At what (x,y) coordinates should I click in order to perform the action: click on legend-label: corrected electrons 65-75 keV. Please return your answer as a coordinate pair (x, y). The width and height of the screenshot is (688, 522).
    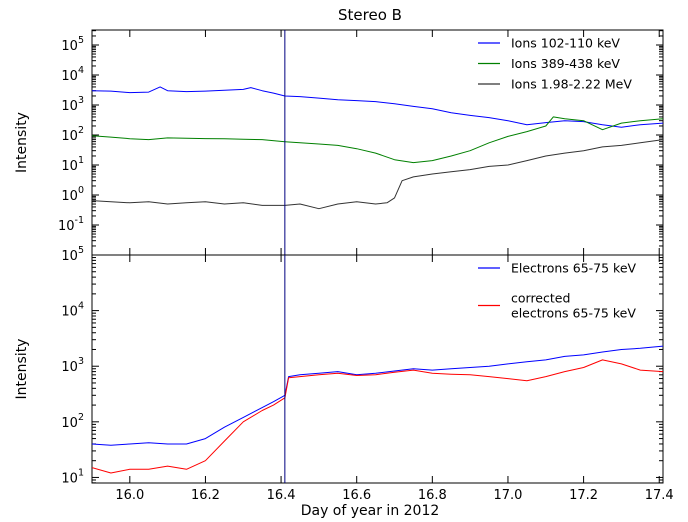
    Looking at the image, I should click on (573, 306).